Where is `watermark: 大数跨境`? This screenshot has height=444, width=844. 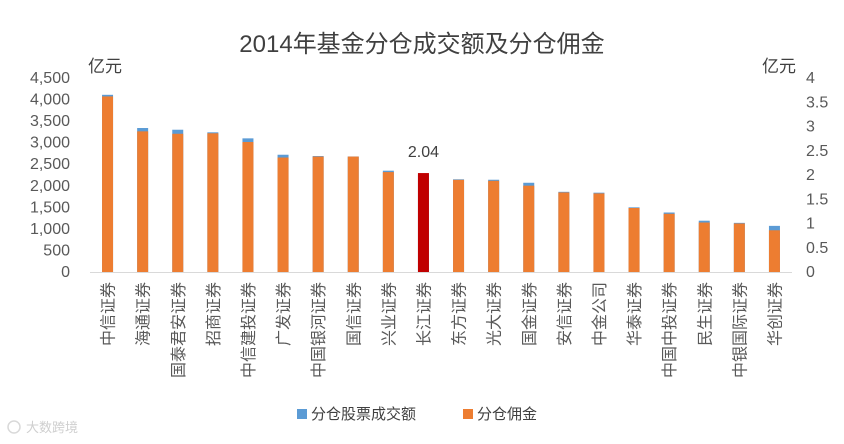 watermark: 大数跨境 is located at coordinates (42, 427).